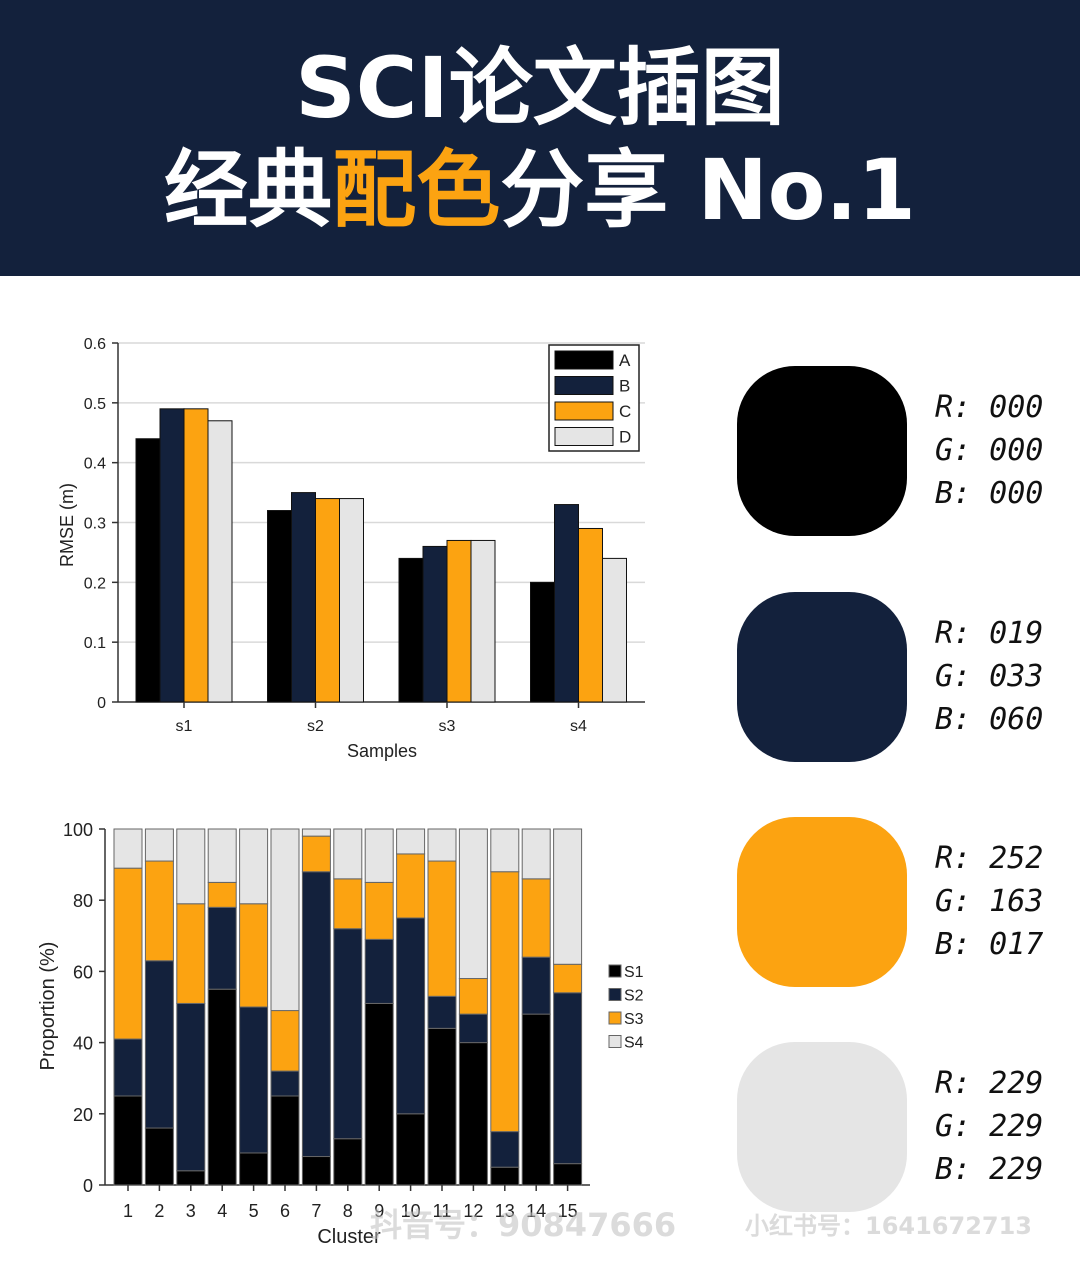 Image resolution: width=1080 pixels, height=1269 pixels. What do you see at coordinates (254, 1211) in the screenshot?
I see `x-tick-label: 5` at bounding box center [254, 1211].